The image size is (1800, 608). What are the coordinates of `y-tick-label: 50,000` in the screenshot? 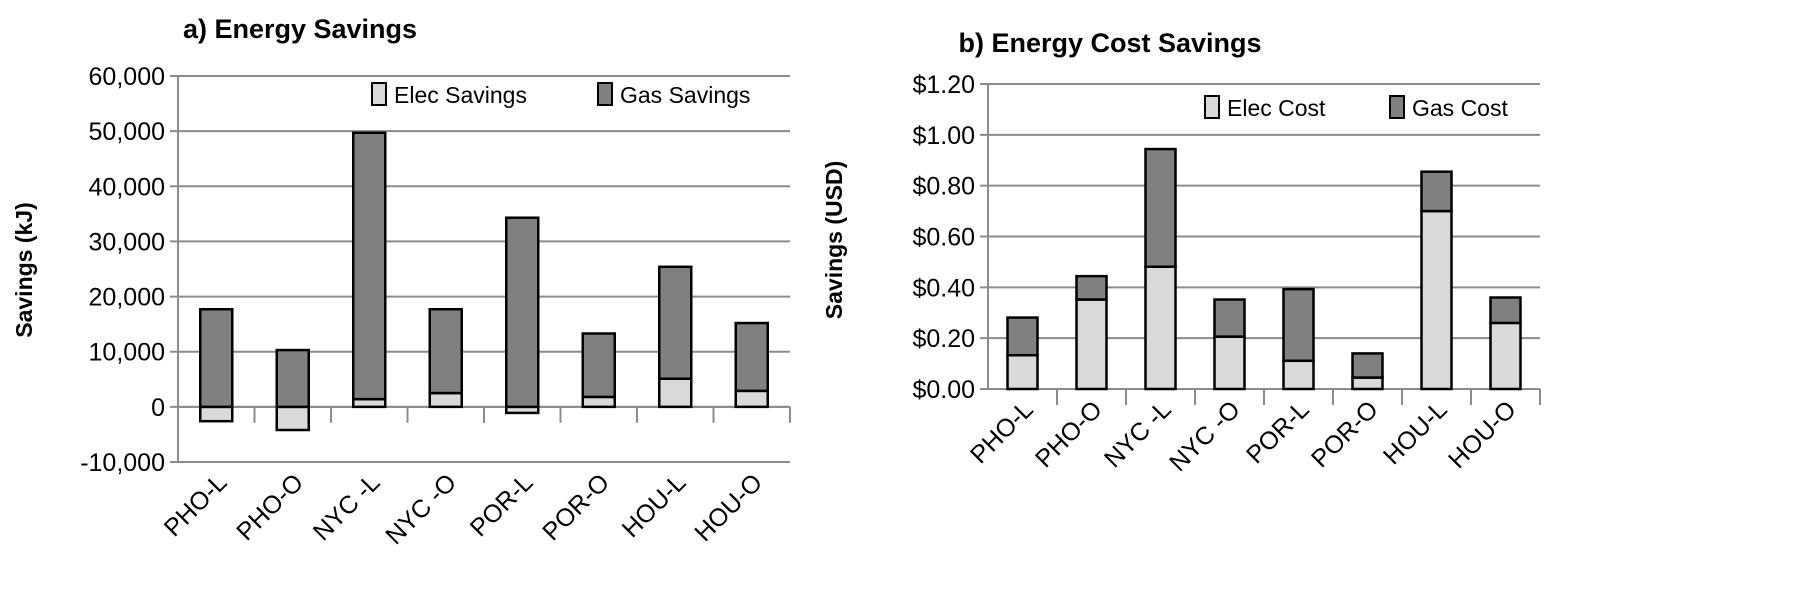 It's located at (127, 132).